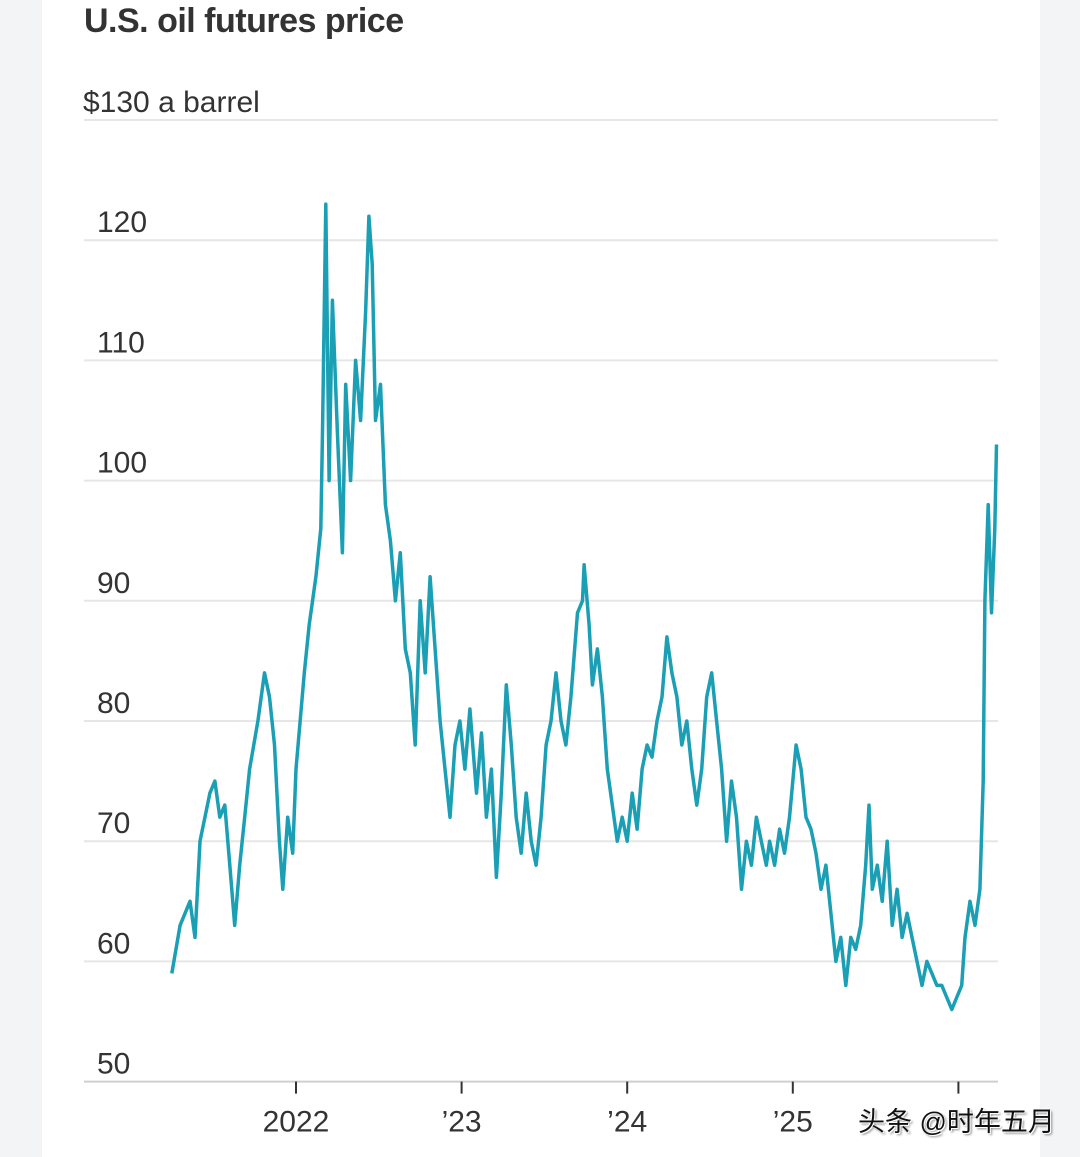 Image resolution: width=1080 pixels, height=1157 pixels. What do you see at coordinates (793, 1122) in the screenshot?
I see `x-tick-label: ’25` at bounding box center [793, 1122].